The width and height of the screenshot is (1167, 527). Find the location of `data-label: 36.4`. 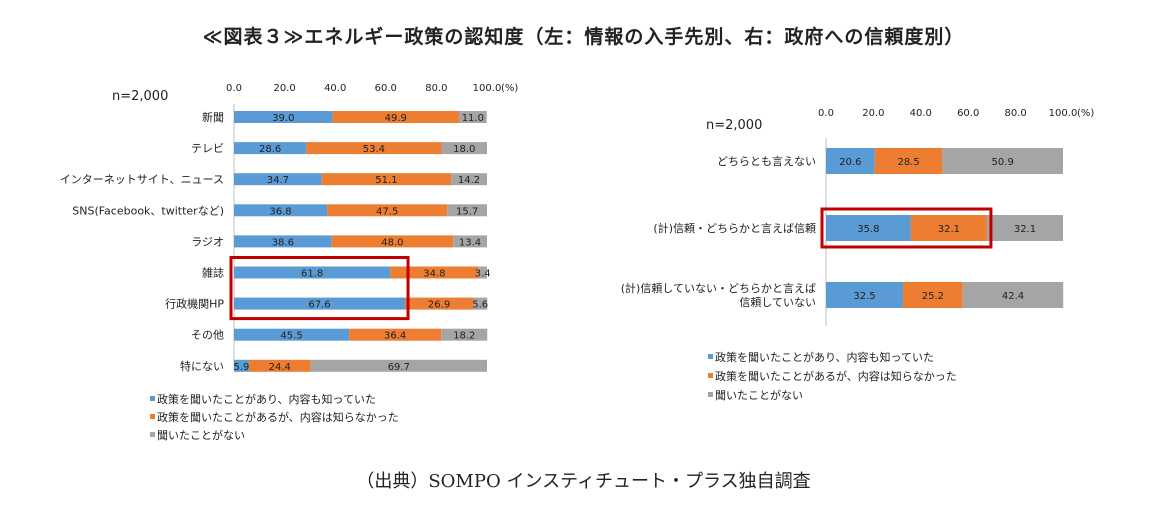

data-label: 36.4 is located at coordinates (395, 336).